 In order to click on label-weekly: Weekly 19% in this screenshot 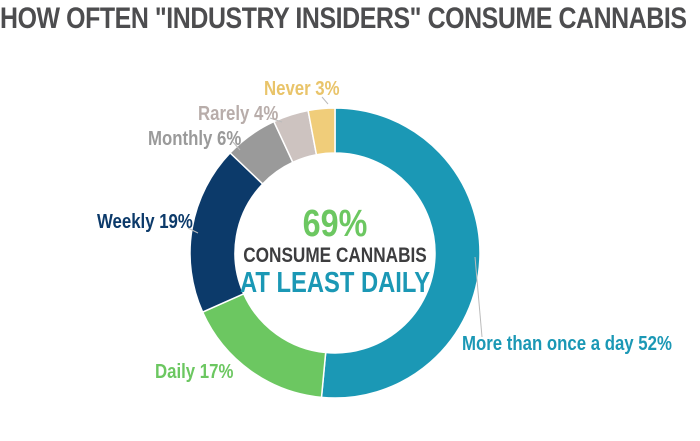, I will do `click(145, 221)`.